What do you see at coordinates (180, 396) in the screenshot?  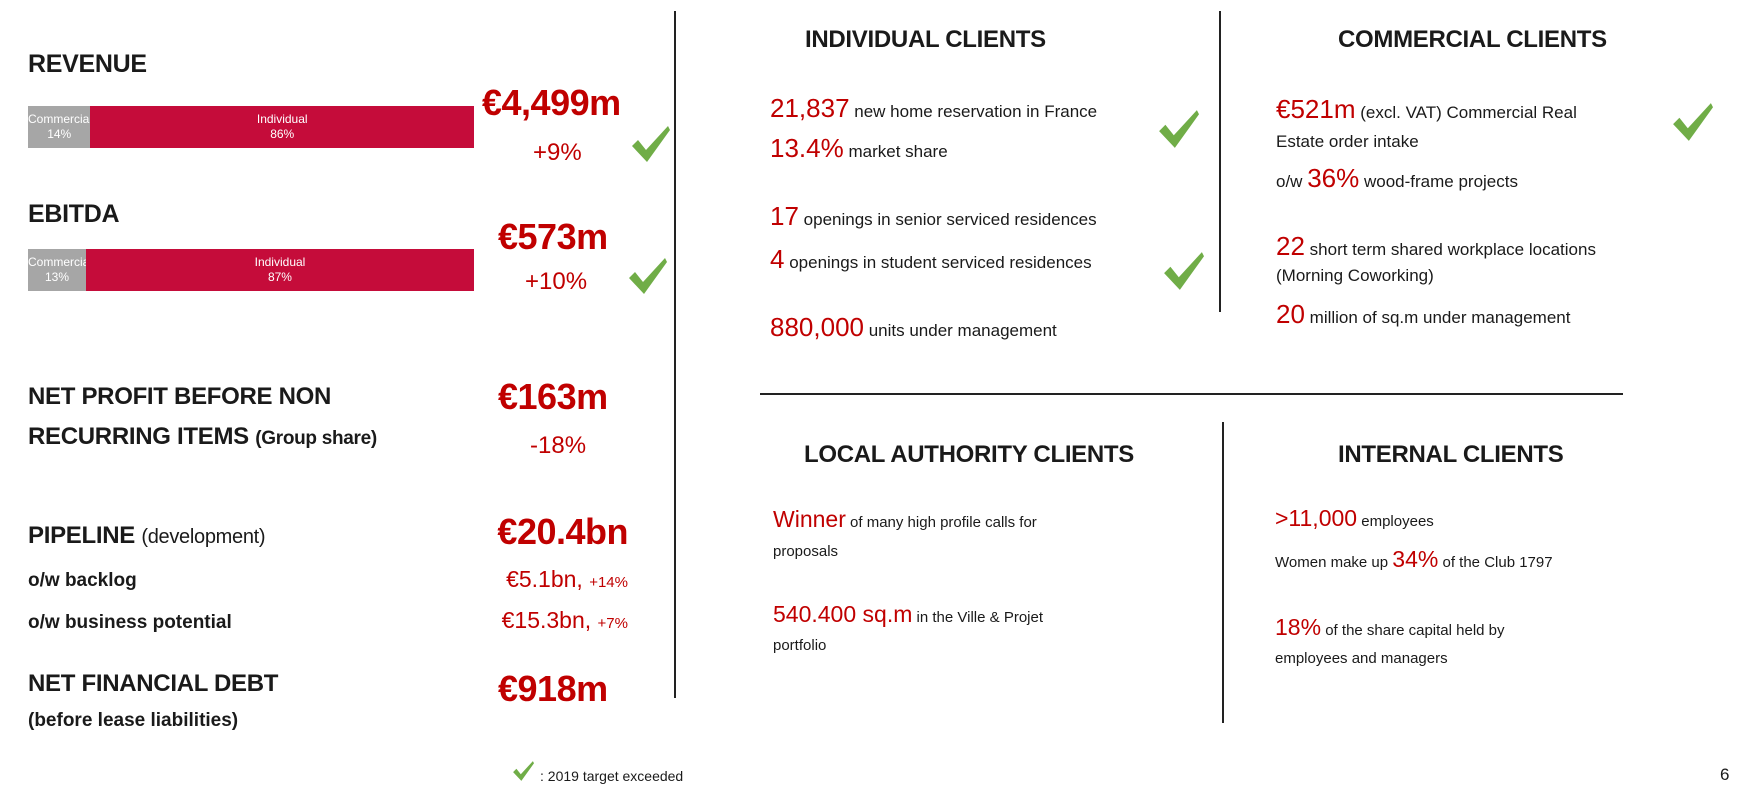 I see `net-profit-title-line1: NET PROFIT BEFORE NON` at bounding box center [180, 396].